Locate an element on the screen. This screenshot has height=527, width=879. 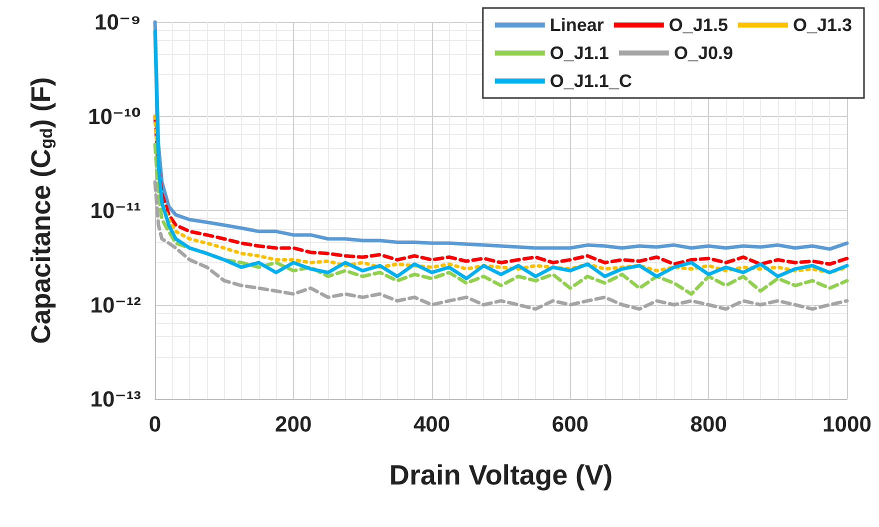
y-tick-label: 10⁻¹³ is located at coordinates (115, 399).